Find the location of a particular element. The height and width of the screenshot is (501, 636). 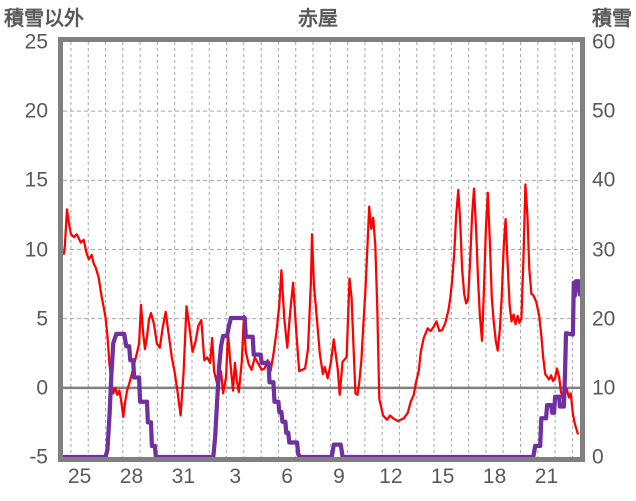

x-axis-tick: 28 is located at coordinates (131, 476).